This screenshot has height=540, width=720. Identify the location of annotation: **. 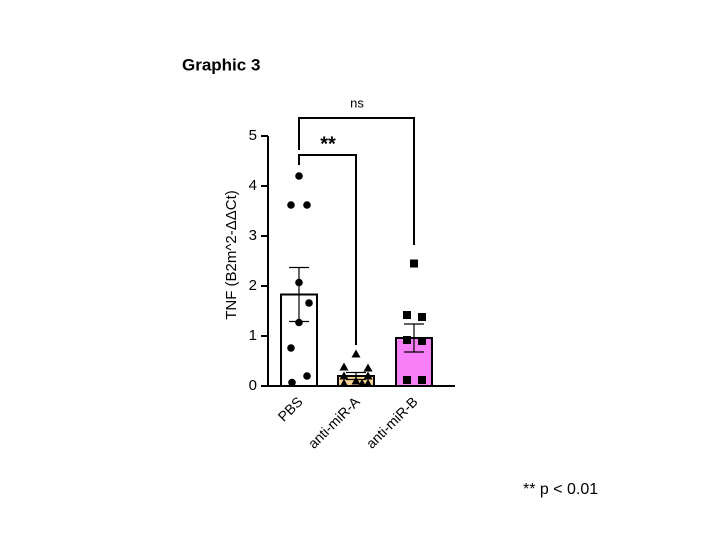
(328, 144).